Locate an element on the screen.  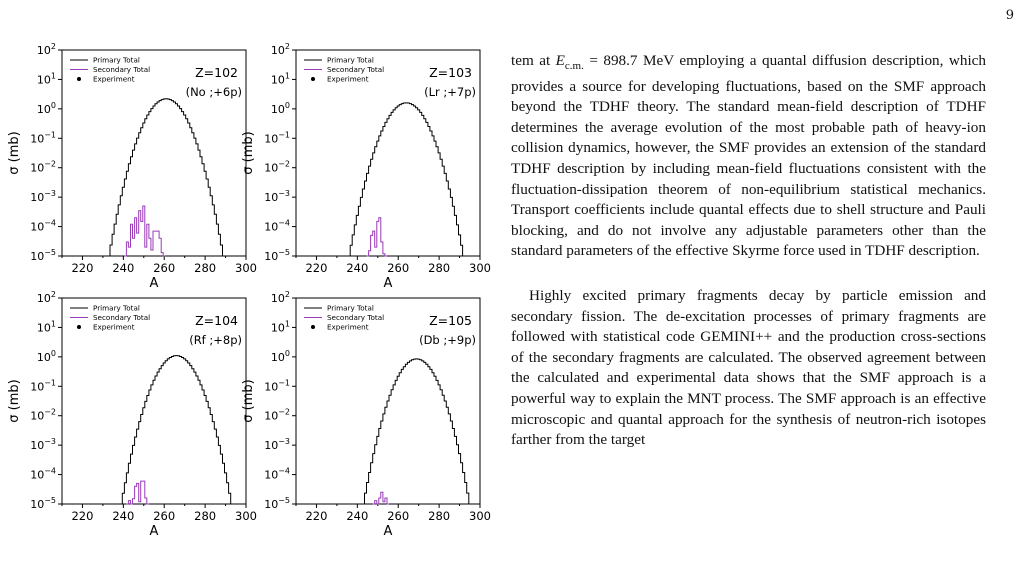
isotope-annotation: (Rf ;+8p) is located at coordinates (215, 340).